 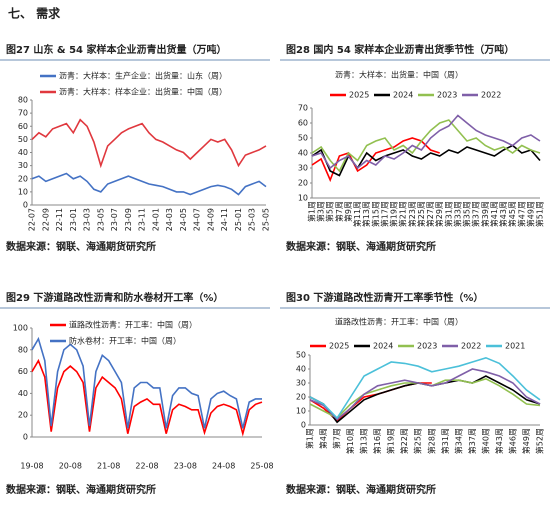 I want to click on x-tick-label: 第45周, so click(x=512, y=214).